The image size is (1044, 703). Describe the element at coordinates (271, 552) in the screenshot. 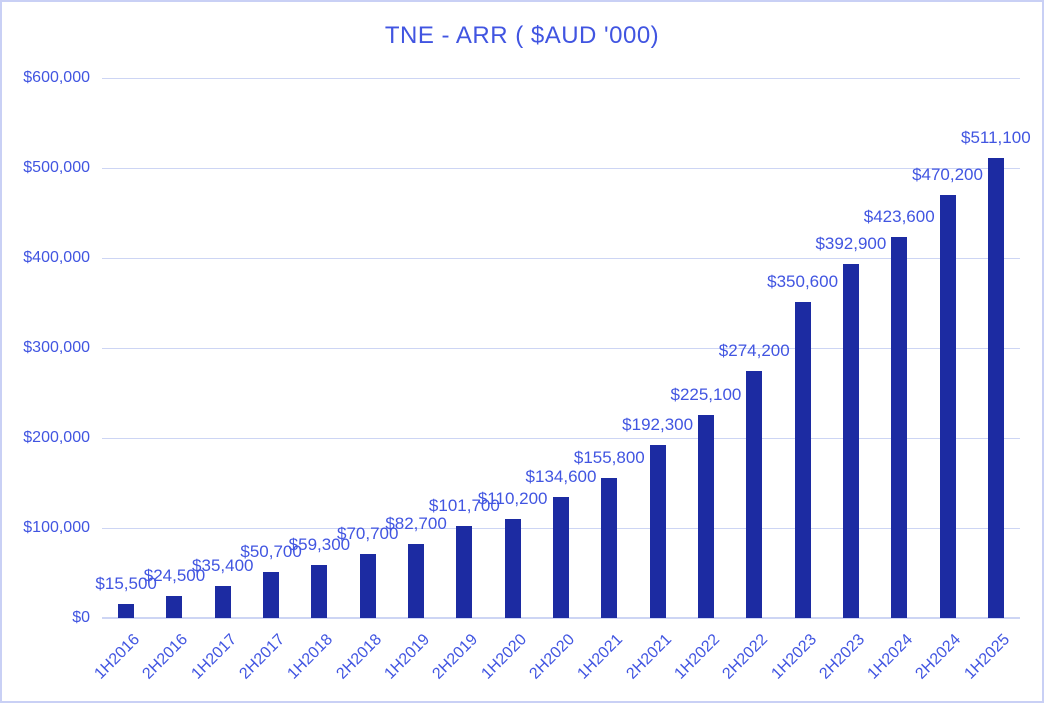

I see `bar-value-label: $50,700` at that location.